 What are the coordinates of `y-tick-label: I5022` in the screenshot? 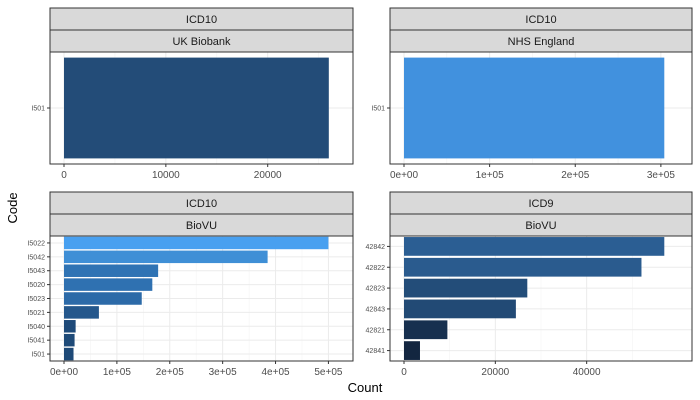 It's located at (36, 243).